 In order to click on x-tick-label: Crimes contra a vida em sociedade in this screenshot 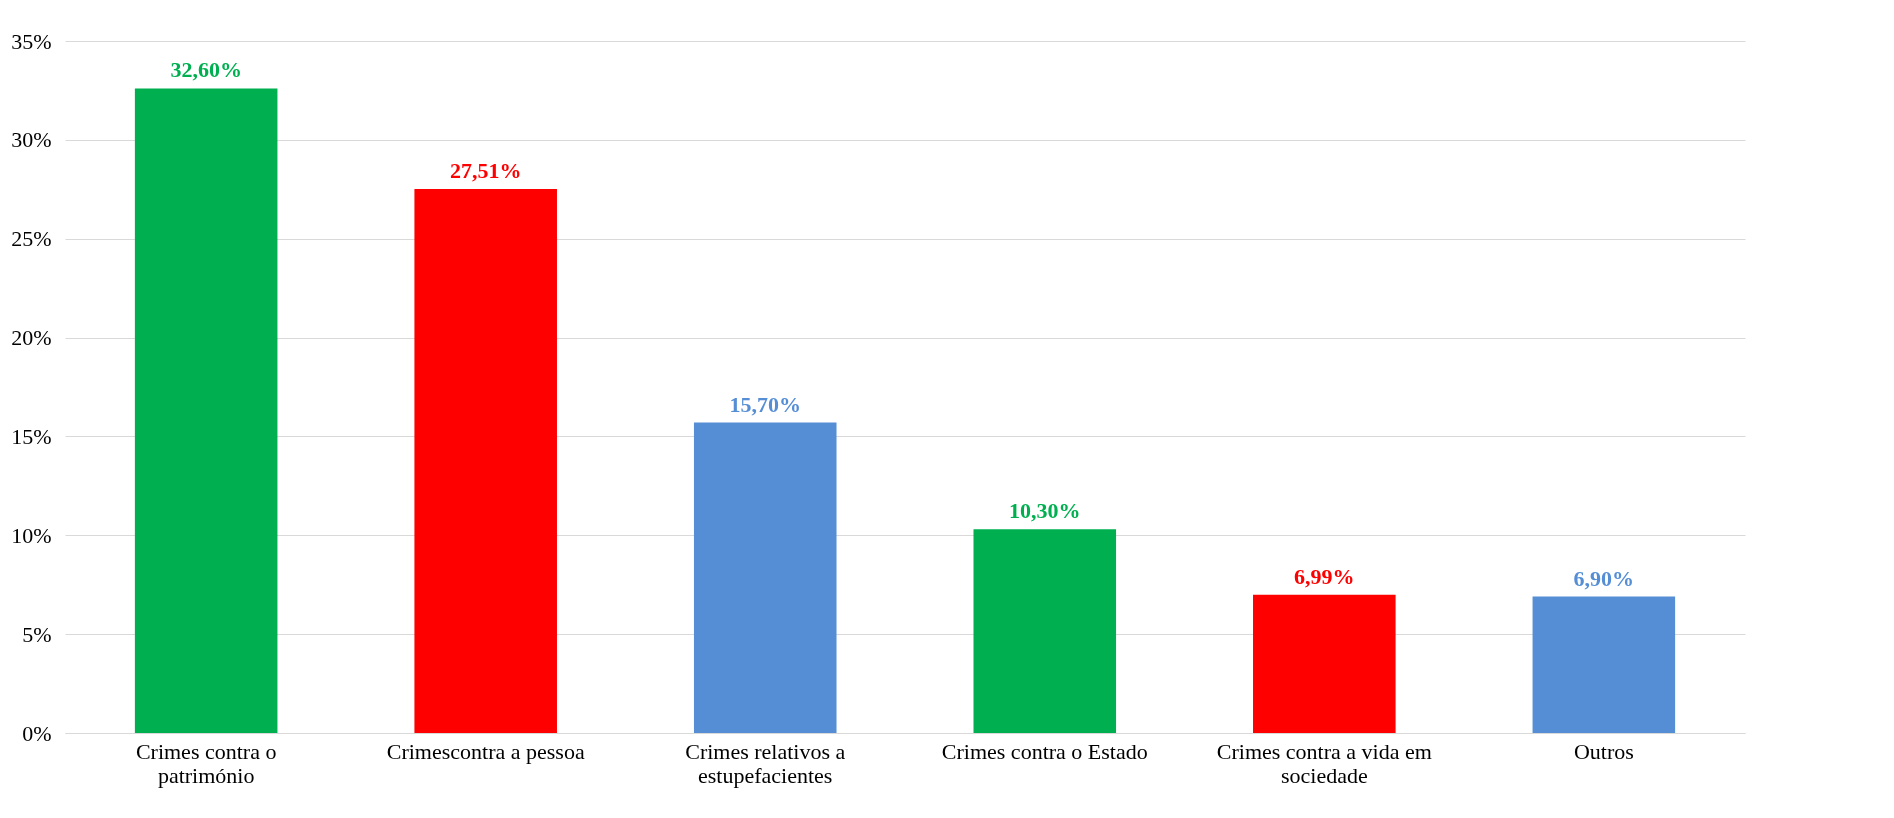, I will do `click(1324, 763)`.